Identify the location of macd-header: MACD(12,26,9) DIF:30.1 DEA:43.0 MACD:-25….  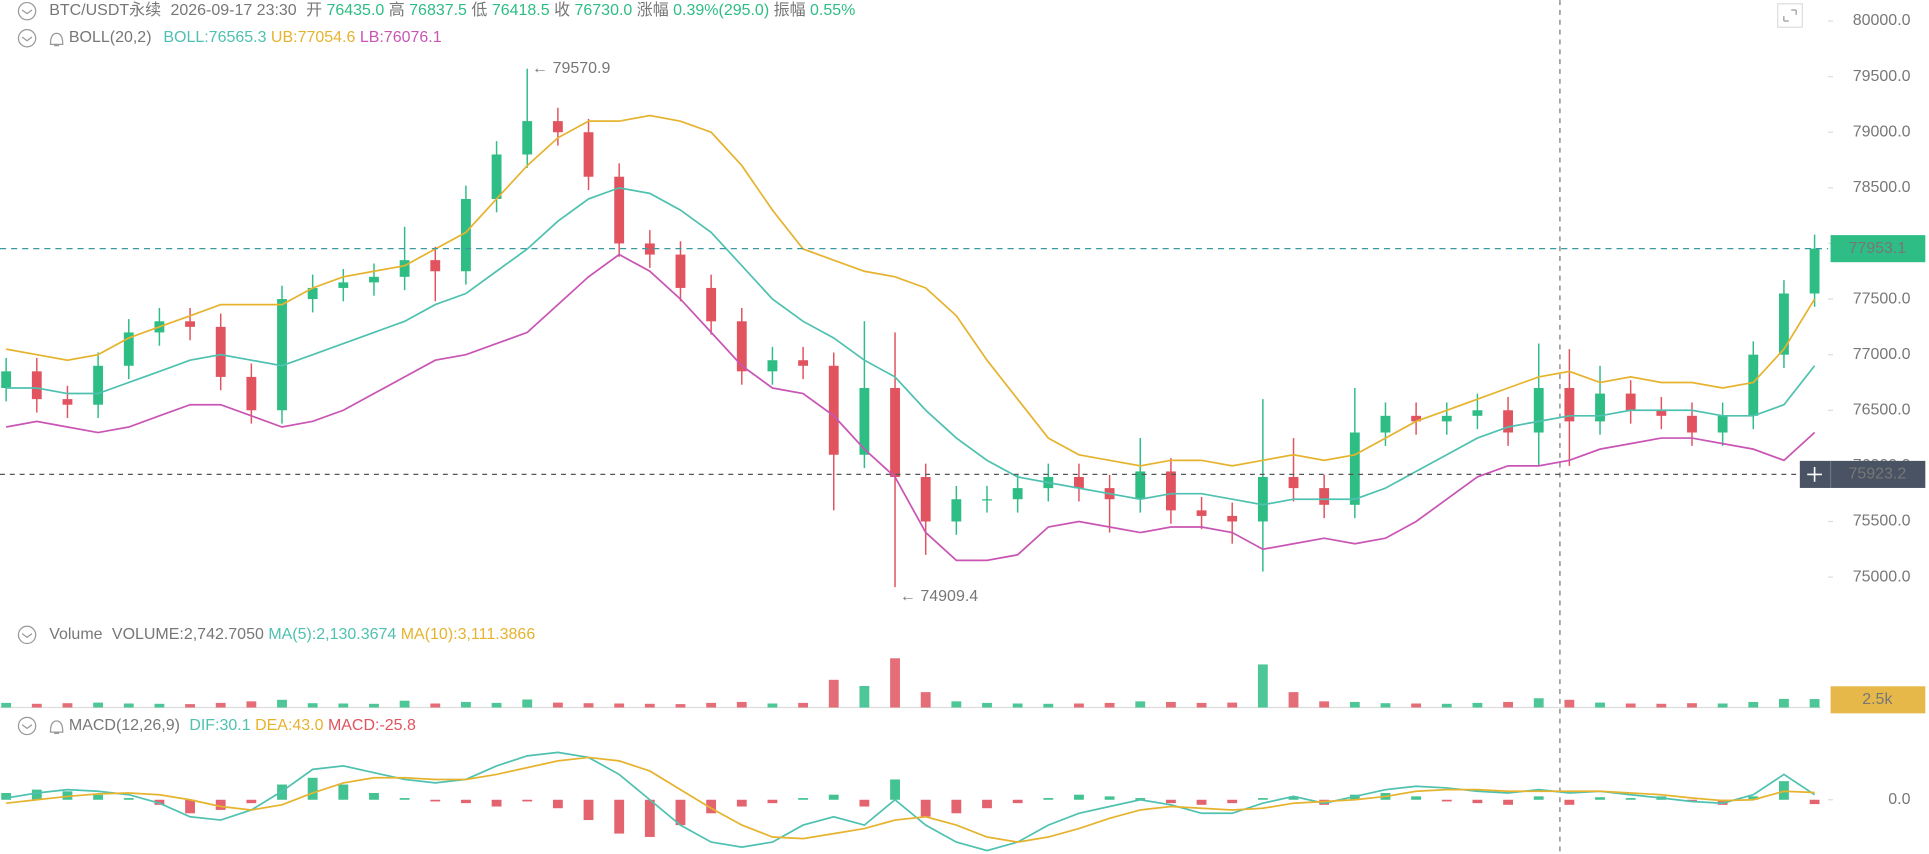
(242, 725).